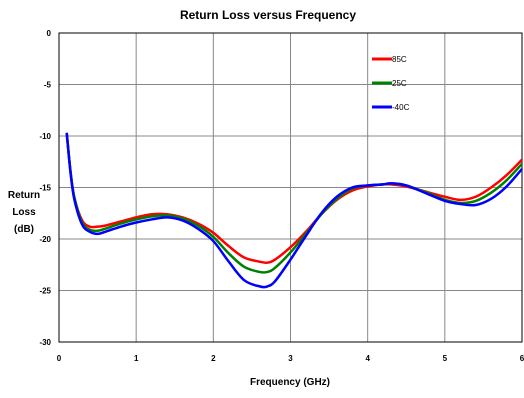  Describe the element at coordinates (290, 358) in the screenshot. I see `x-tick-label: 3` at that location.